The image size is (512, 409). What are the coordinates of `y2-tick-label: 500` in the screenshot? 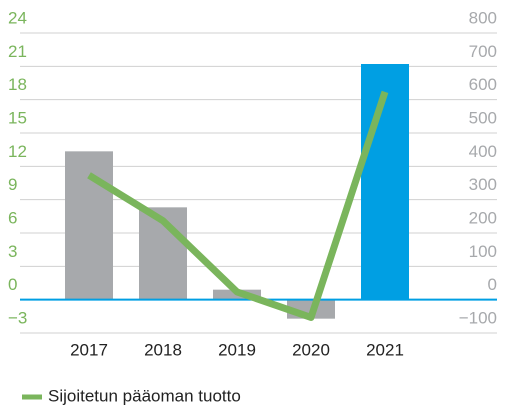 It's located at (483, 117).